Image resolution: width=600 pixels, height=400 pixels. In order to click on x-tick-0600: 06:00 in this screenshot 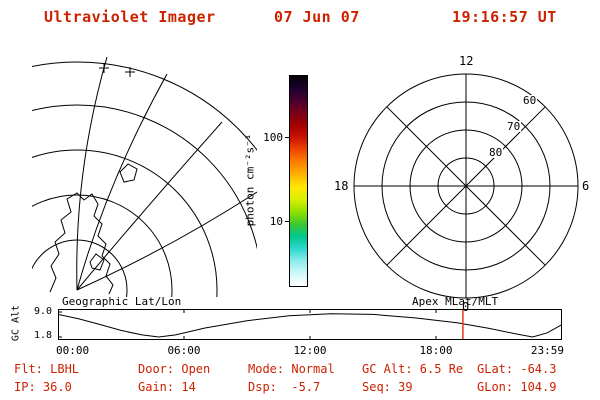, I will do `click(184, 350)`.